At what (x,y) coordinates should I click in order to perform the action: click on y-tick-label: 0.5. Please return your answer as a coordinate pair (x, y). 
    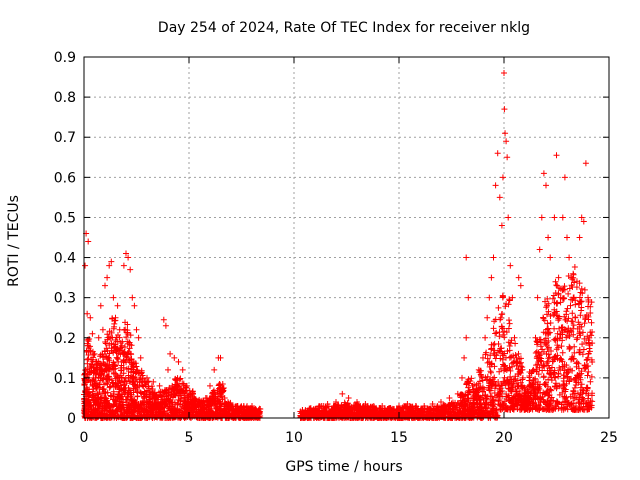
    Looking at the image, I should click on (65, 218).